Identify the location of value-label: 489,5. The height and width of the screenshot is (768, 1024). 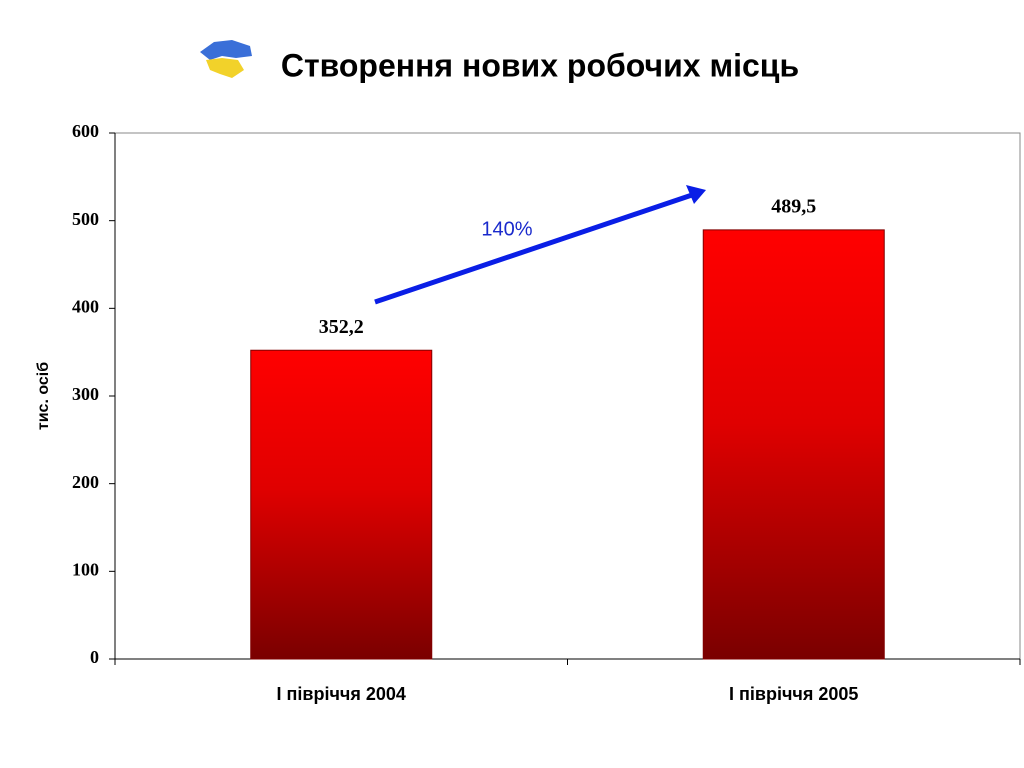
(793, 206).